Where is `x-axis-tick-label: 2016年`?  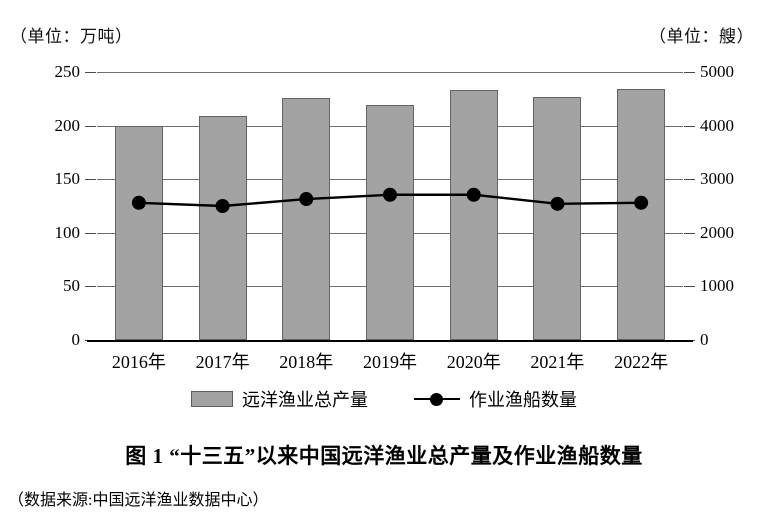
x-axis-tick-label: 2016年 is located at coordinates (138, 362).